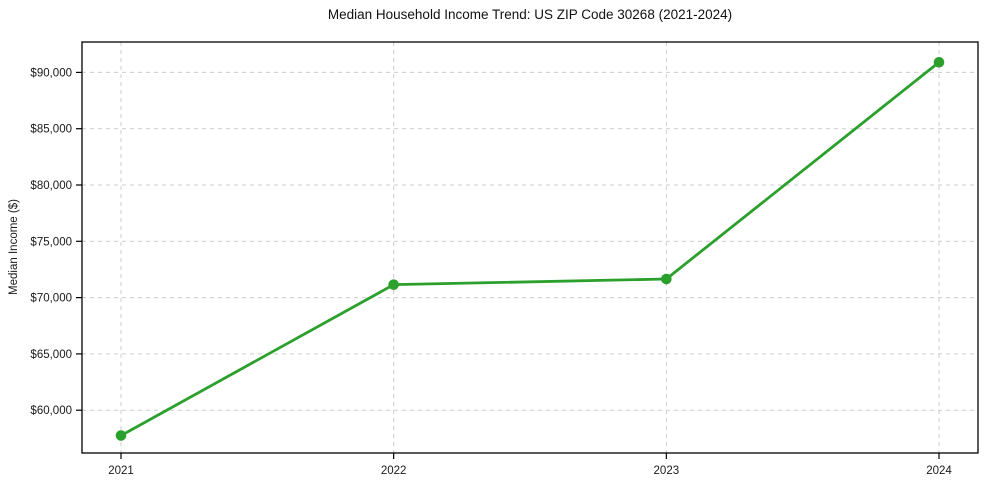 The width and height of the screenshot is (989, 490). Describe the element at coordinates (51, 130) in the screenshot. I see `y-tick-label: $85,000` at that location.